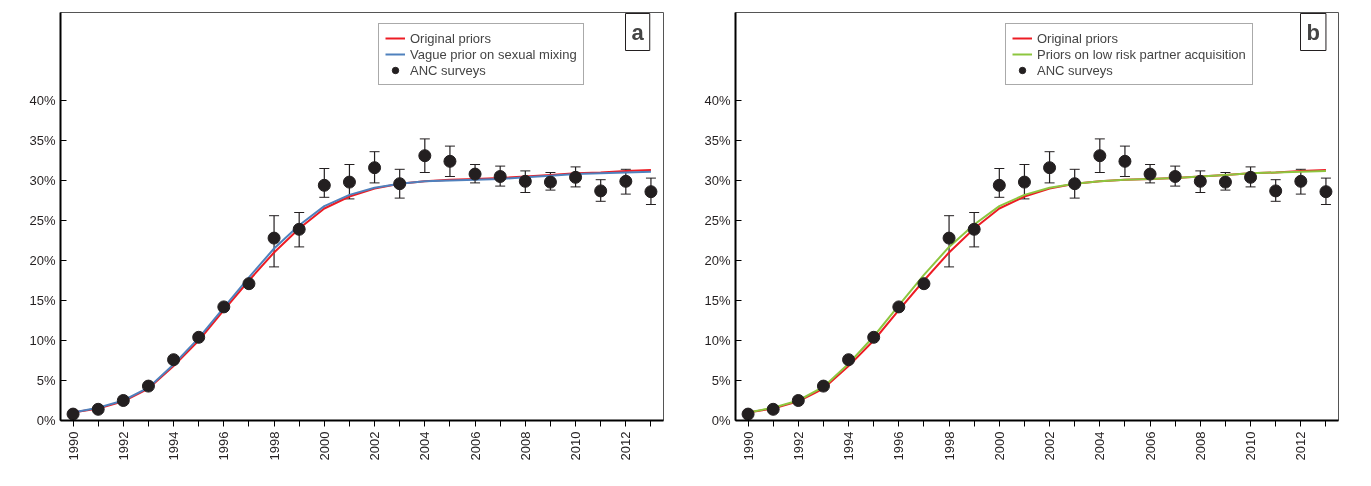 This screenshot has height=486, width=1371. What do you see at coordinates (1141, 54) in the screenshot?
I see `legend-label: Priors on low risk partner acquisition` at bounding box center [1141, 54].